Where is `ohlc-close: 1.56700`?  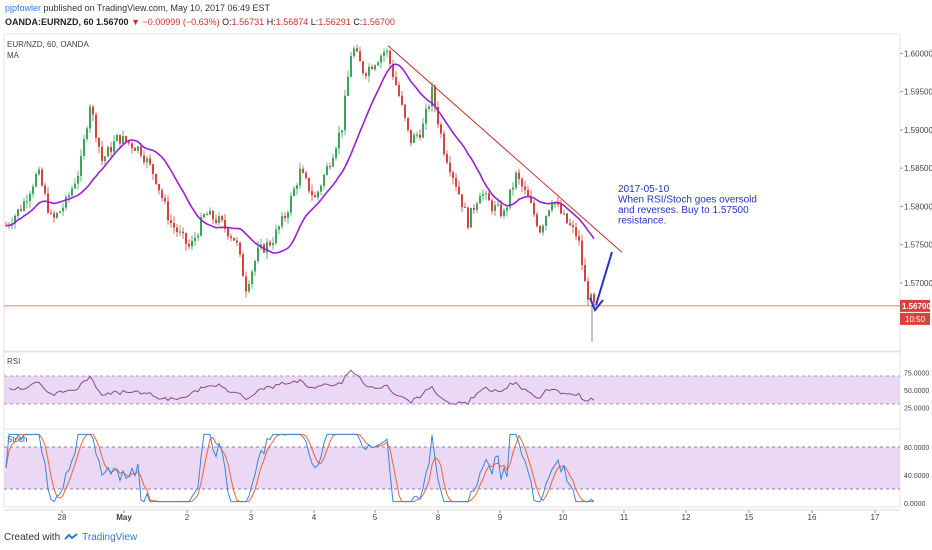 ohlc-close: 1.56700 is located at coordinates (378, 22).